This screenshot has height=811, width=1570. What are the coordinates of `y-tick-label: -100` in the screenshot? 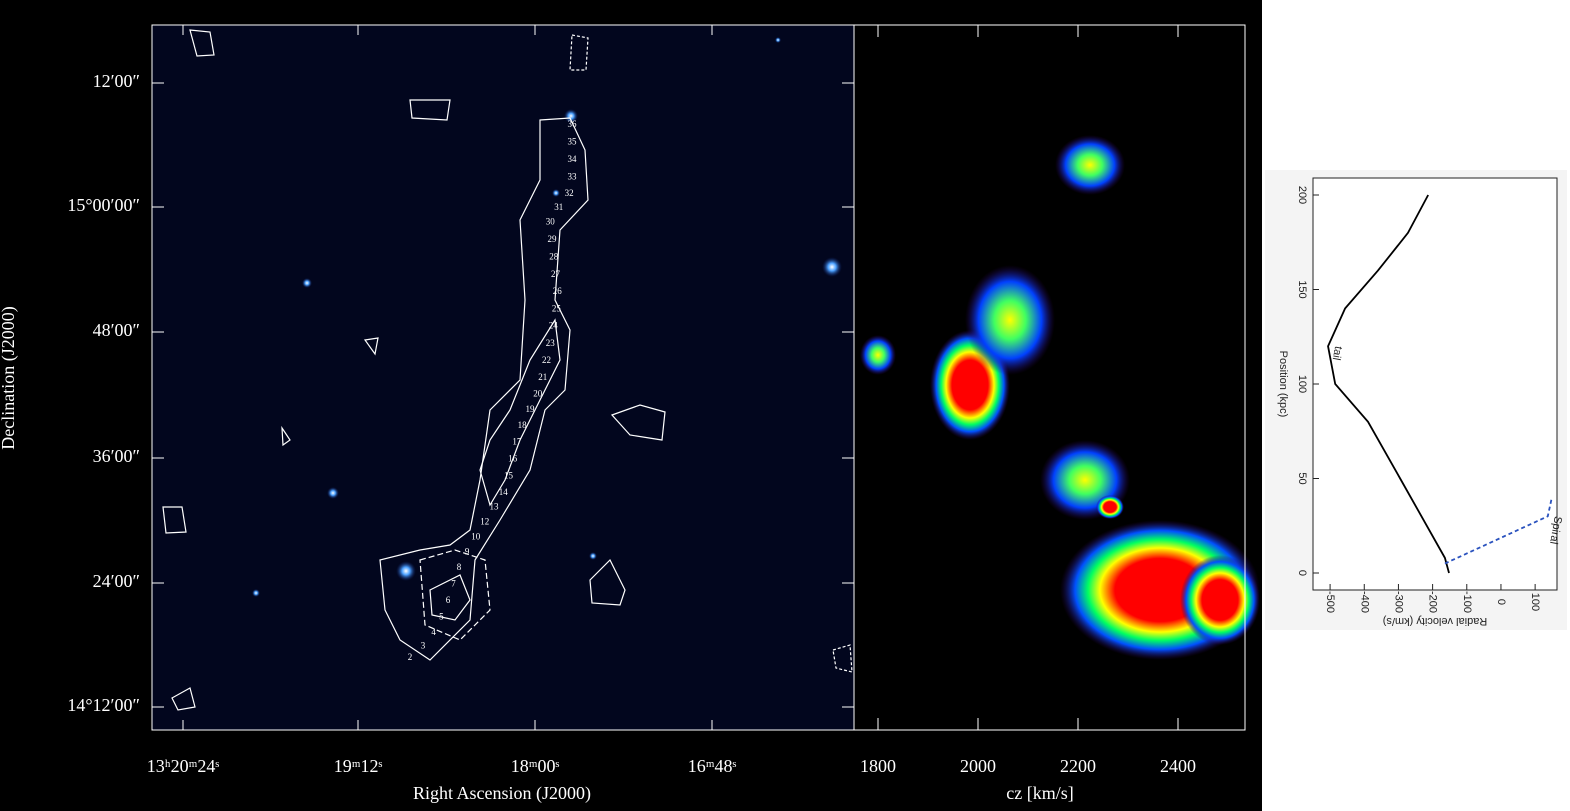 It's located at (1467, 602).